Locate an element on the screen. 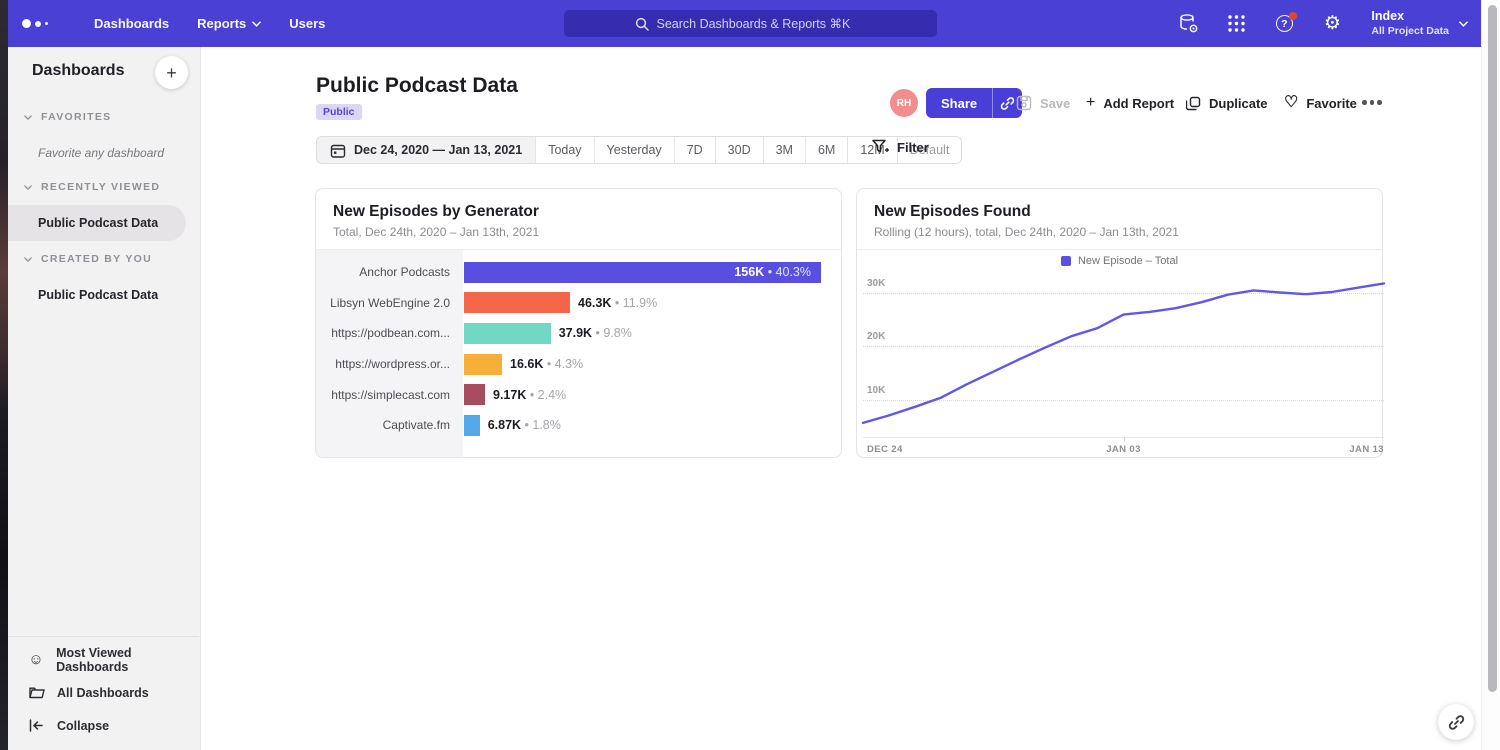 The height and width of the screenshot is (750, 1500). save-label: Save is located at coordinates (1055, 103).